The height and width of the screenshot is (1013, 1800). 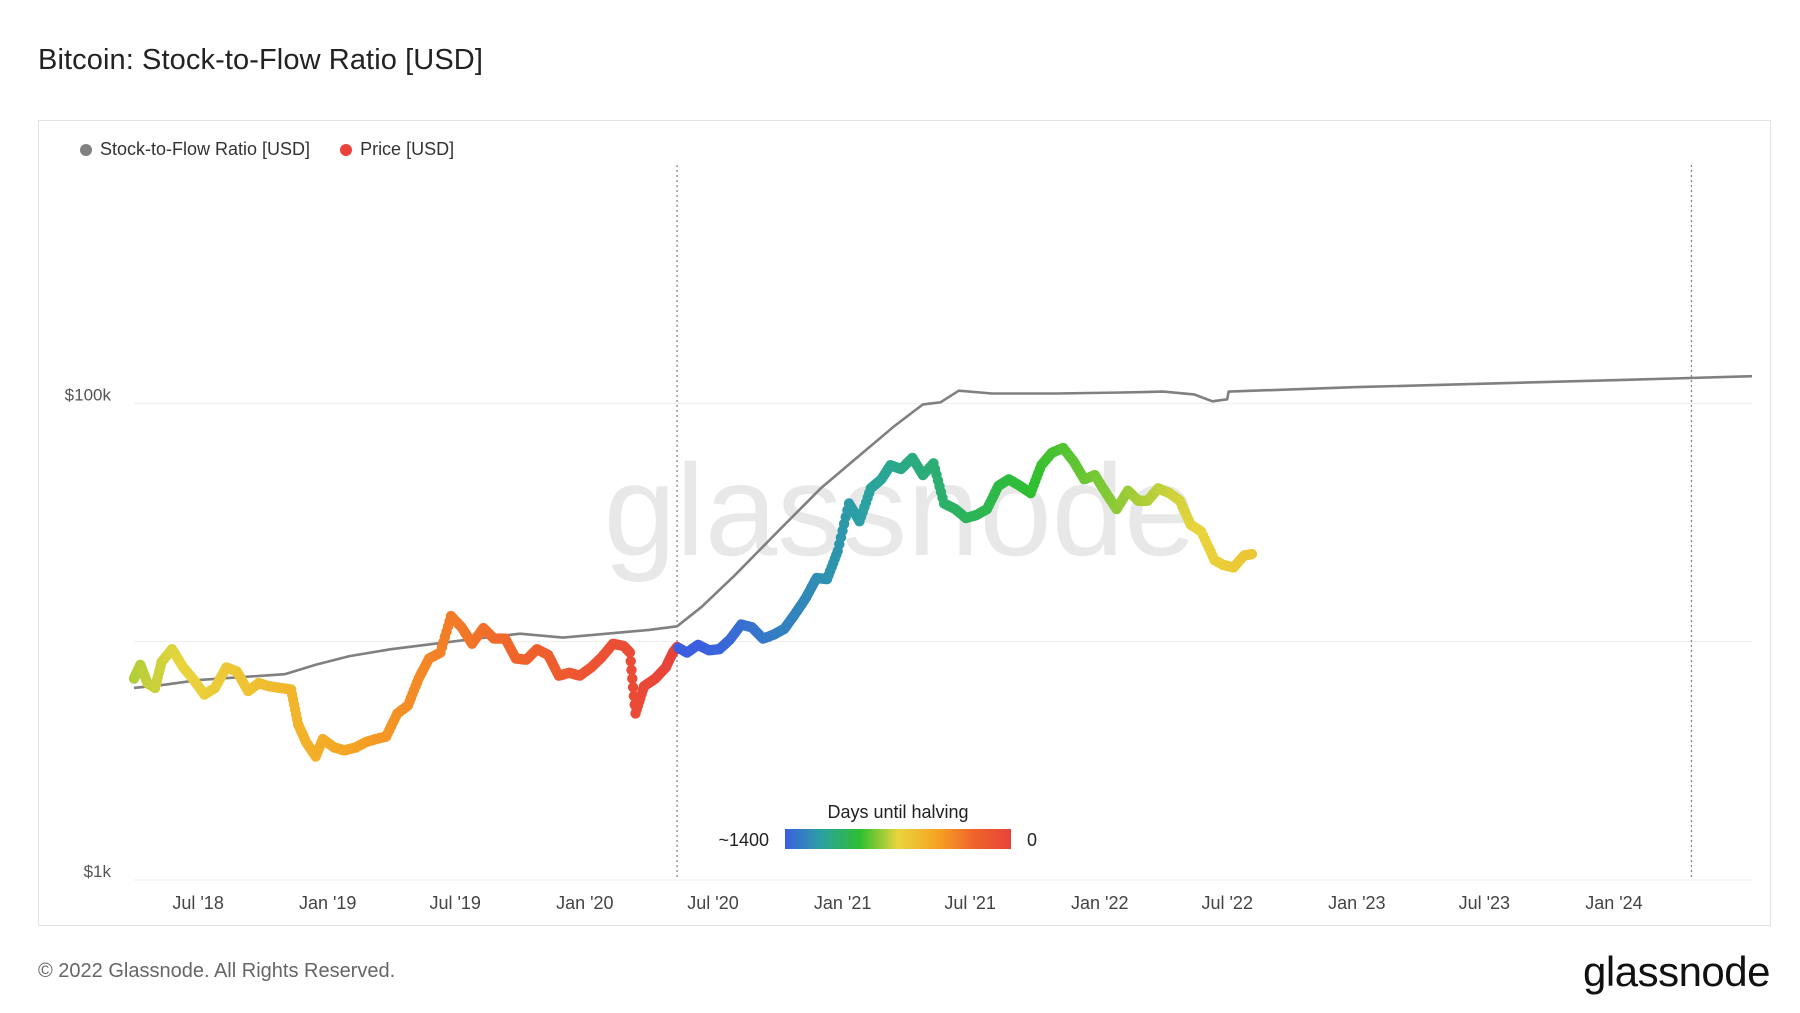 What do you see at coordinates (197, 903) in the screenshot?
I see `x-tick-label: Jul '18` at bounding box center [197, 903].